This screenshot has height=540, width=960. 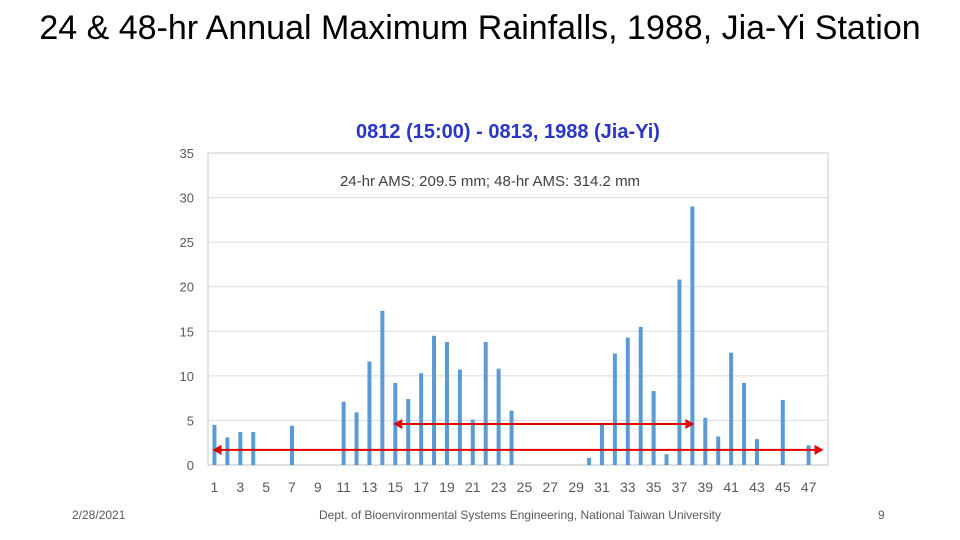 What do you see at coordinates (190, 465) in the screenshot?
I see `y-tick-label: 0` at bounding box center [190, 465].